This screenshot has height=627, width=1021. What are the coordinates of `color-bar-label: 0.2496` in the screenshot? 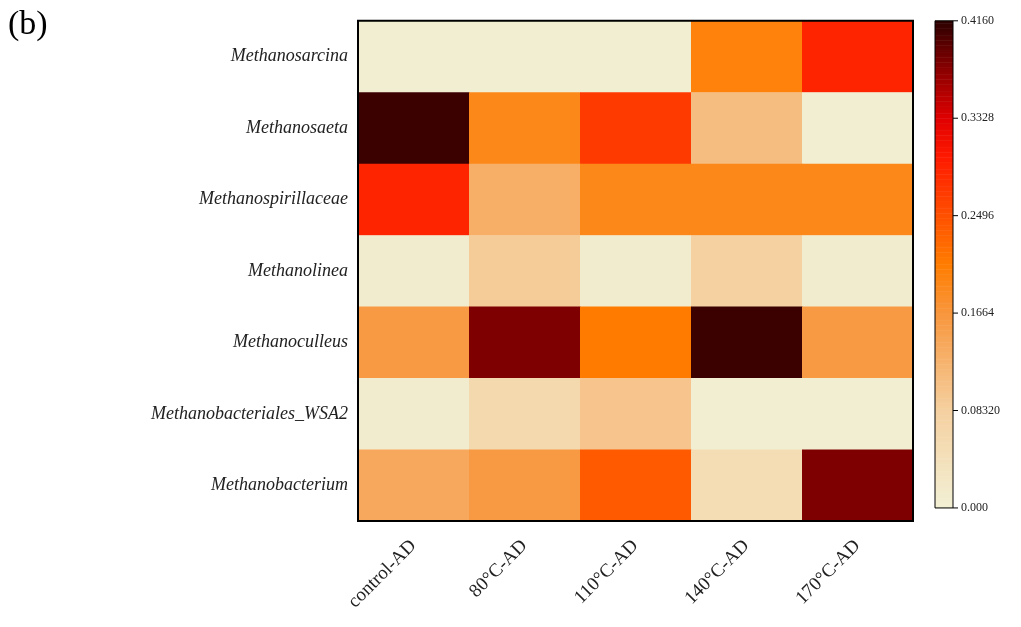 It's located at (977, 214).